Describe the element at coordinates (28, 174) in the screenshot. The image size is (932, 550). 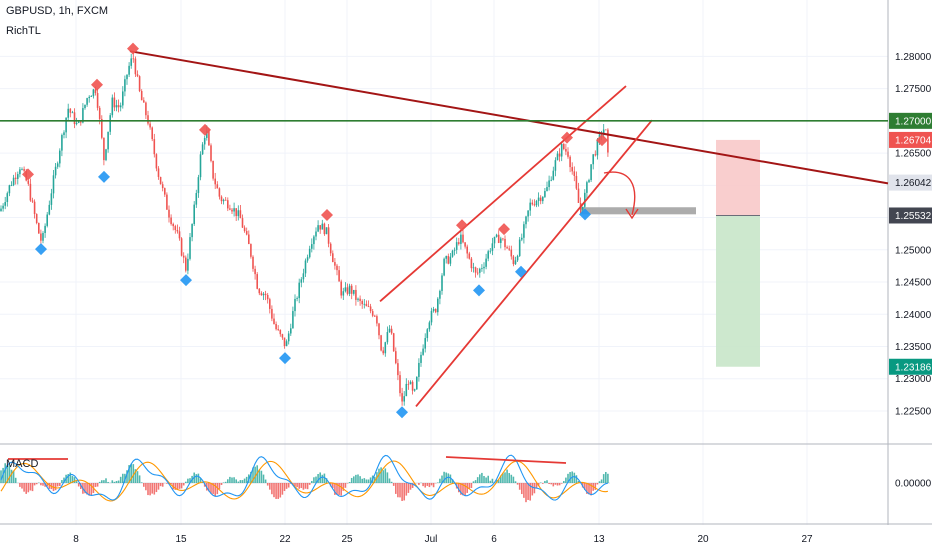
I see `pivot-high-marker` at that location.